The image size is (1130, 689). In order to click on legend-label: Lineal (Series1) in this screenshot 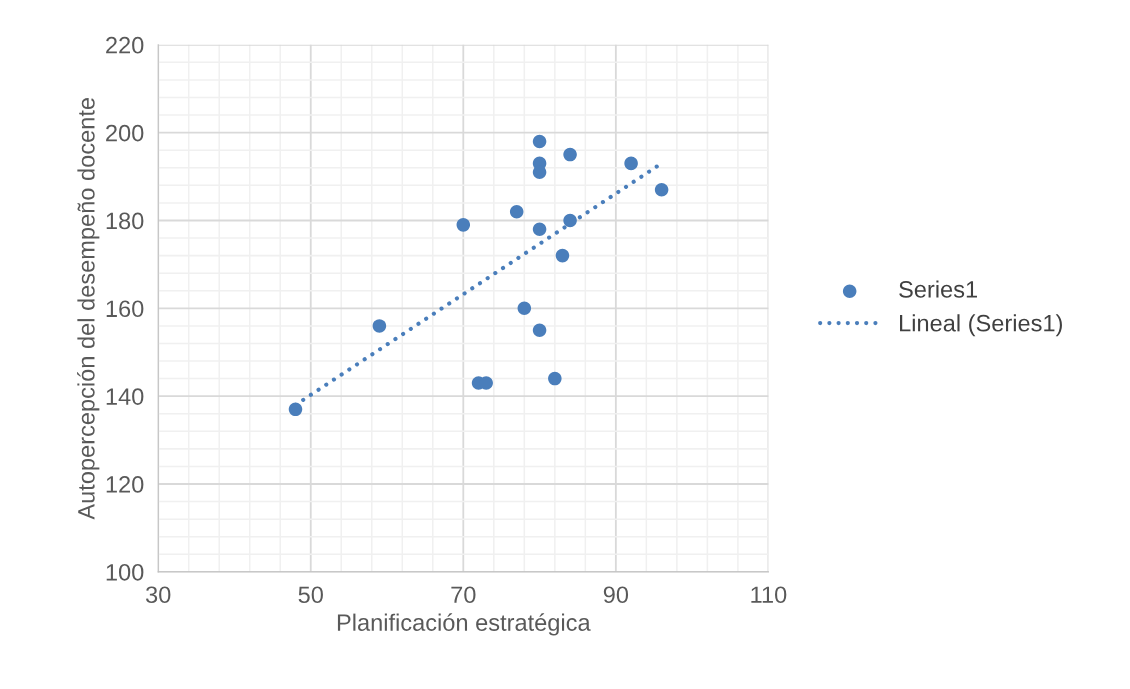, I will do `click(981, 325)`.